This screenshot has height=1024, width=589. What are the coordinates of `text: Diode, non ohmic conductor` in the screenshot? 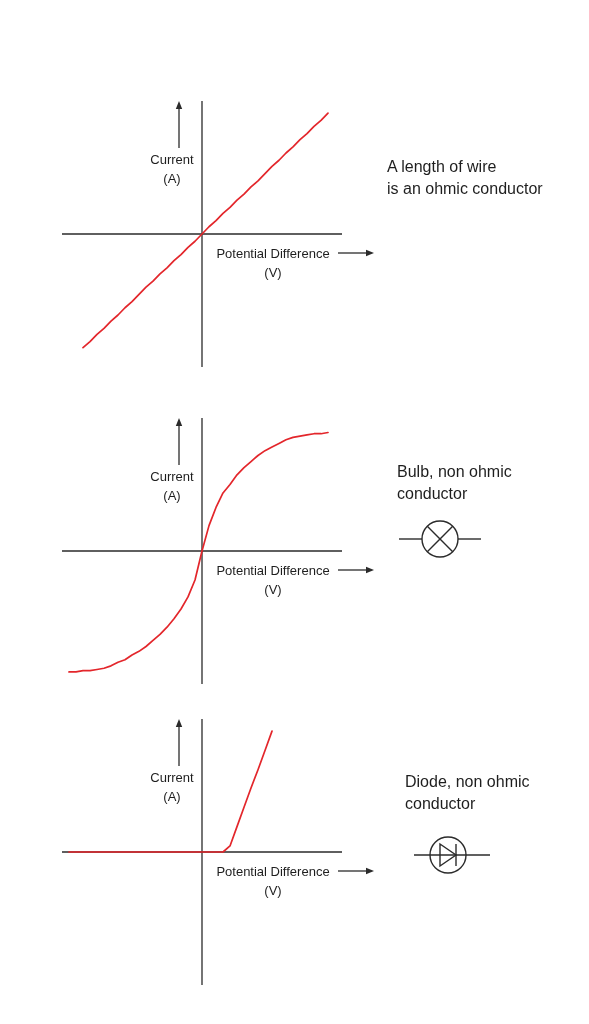 It's located at (467, 793).